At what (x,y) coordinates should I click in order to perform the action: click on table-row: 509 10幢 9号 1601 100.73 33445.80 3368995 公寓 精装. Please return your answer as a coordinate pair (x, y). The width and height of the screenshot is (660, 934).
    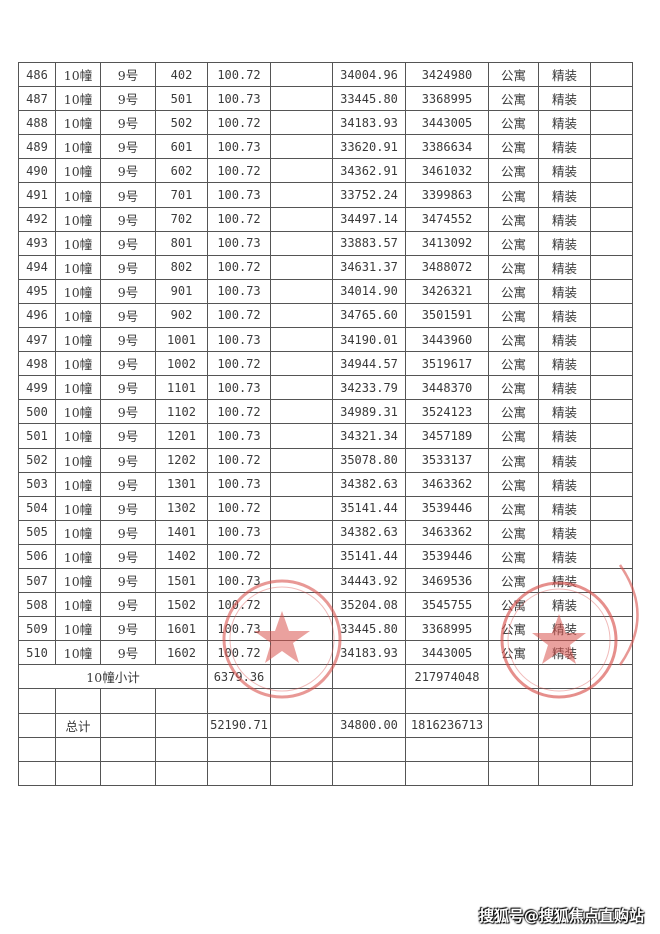
    Looking at the image, I should click on (325, 629).